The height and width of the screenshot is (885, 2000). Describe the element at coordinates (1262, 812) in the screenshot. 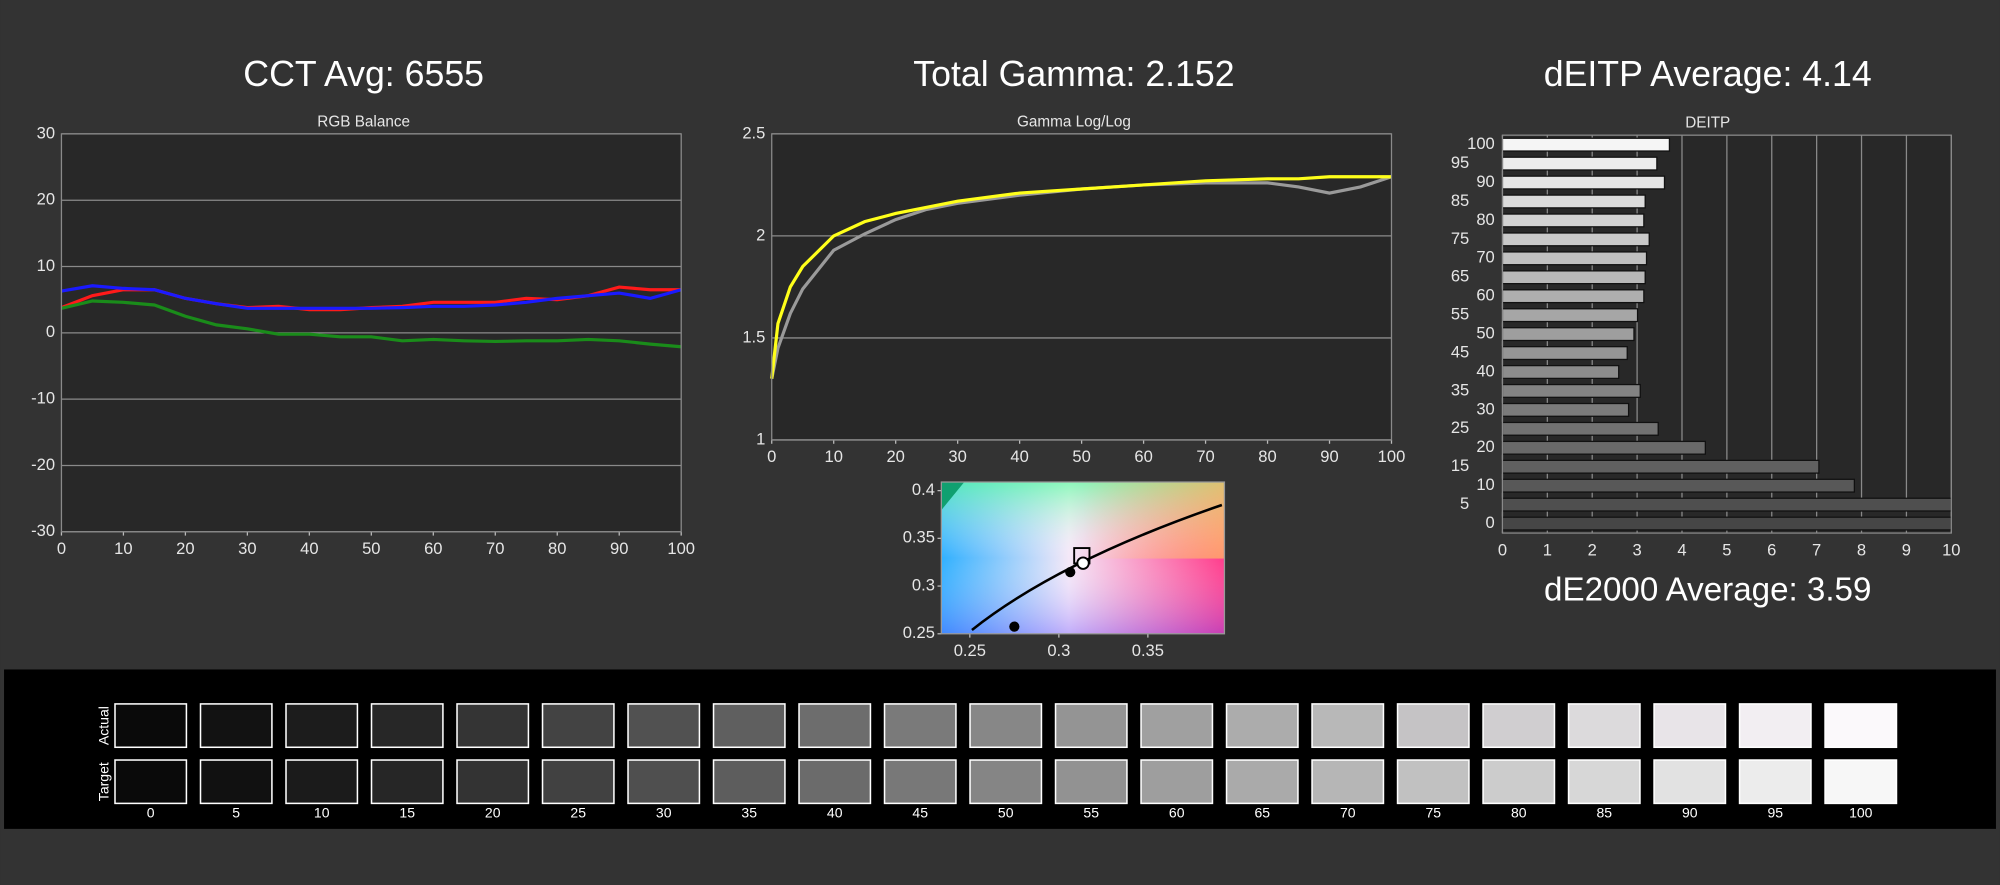

I see `swatch-label: 65` at that location.